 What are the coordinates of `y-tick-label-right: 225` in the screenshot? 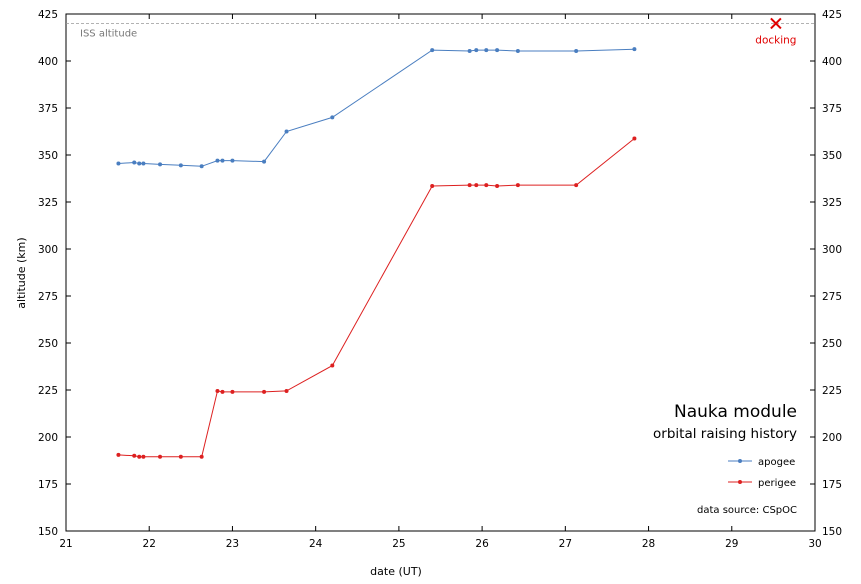 It's located at (832, 391).